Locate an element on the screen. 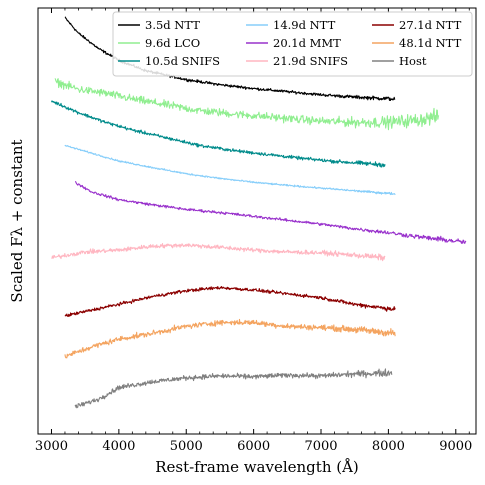  legend-entry-label: 9.6d LCO is located at coordinates (172, 43).